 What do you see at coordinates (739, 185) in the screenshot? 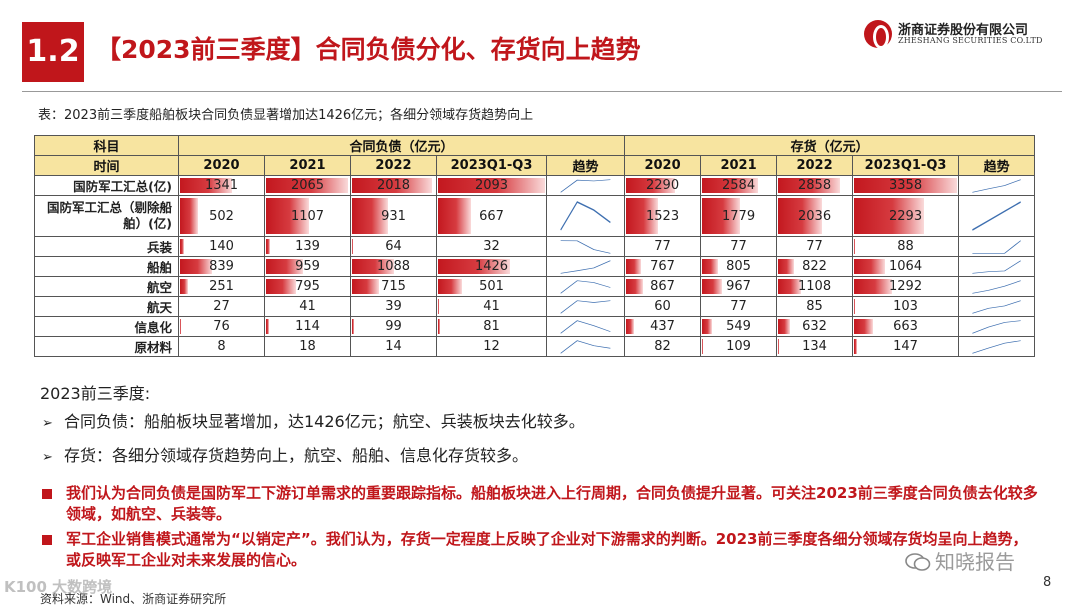
I see `data-value: 2584` at bounding box center [739, 185].